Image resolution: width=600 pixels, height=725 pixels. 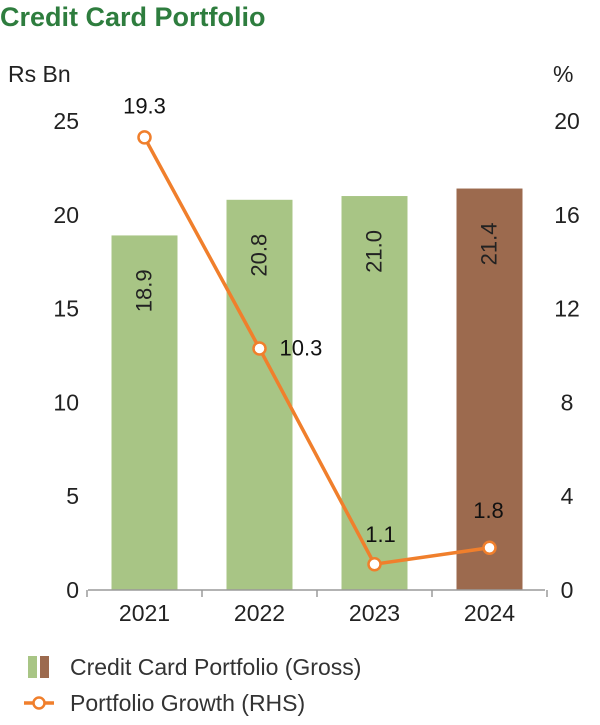 I want to click on bar-value-label: 21.0, so click(x=374, y=251).